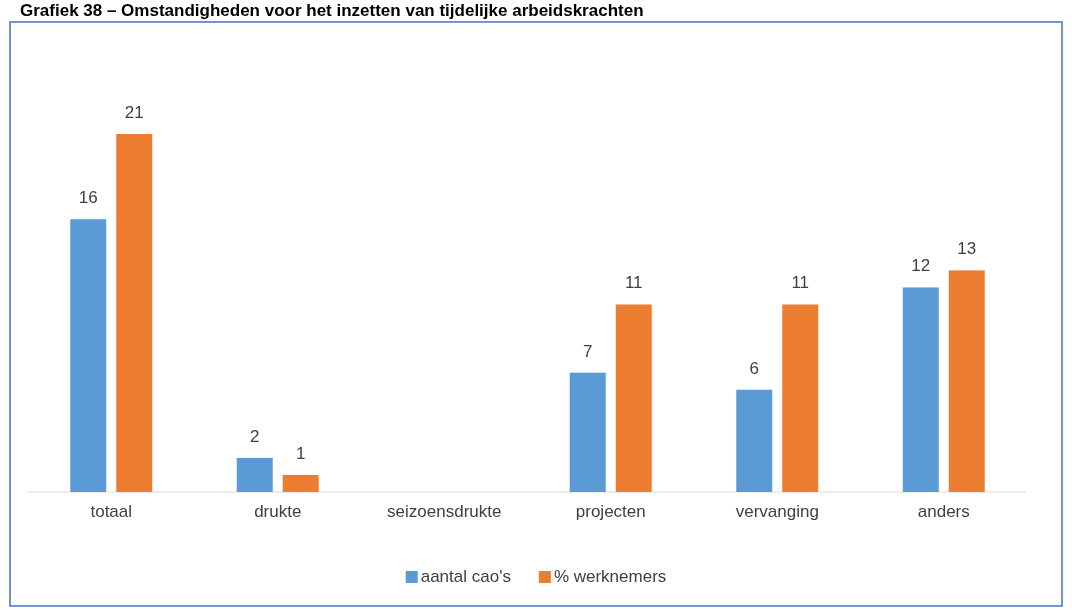 Image resolution: width=1072 pixels, height=612 pixels. Describe the element at coordinates (588, 351) in the screenshot. I see `data-label: 7` at that location.